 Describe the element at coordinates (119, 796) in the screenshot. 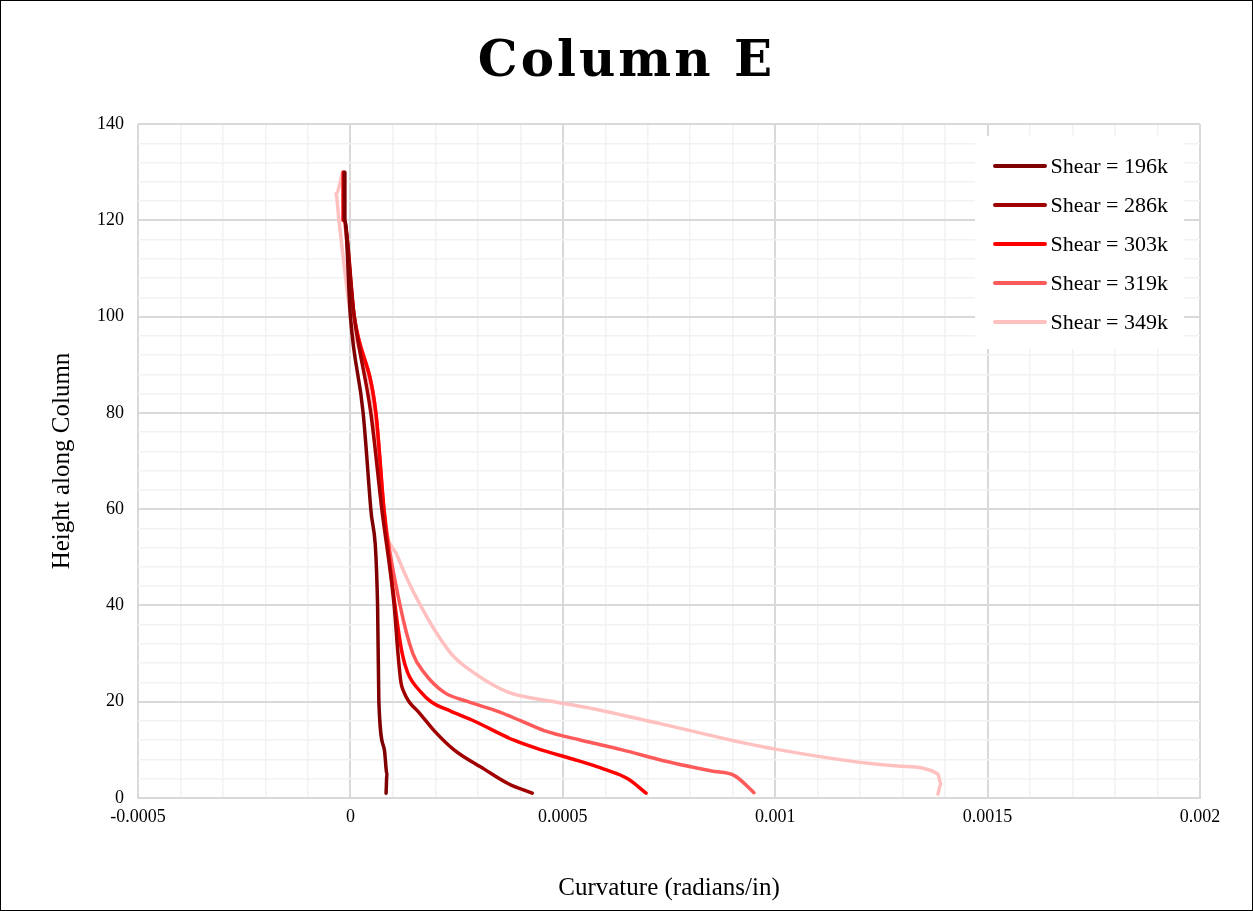

I see `y-tick-label: 0` at that location.